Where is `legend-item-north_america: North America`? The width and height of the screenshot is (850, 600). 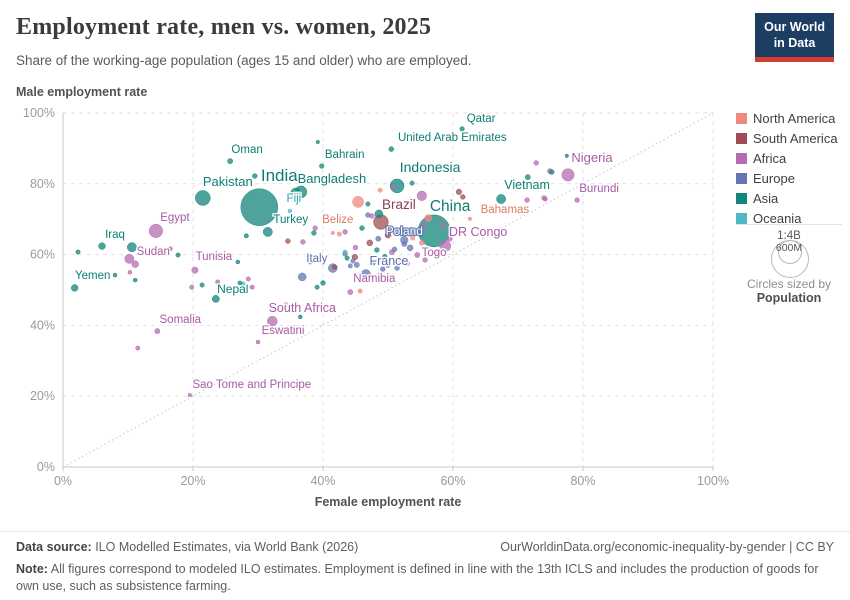 legend-item-north_america: North America is located at coordinates (789, 118).